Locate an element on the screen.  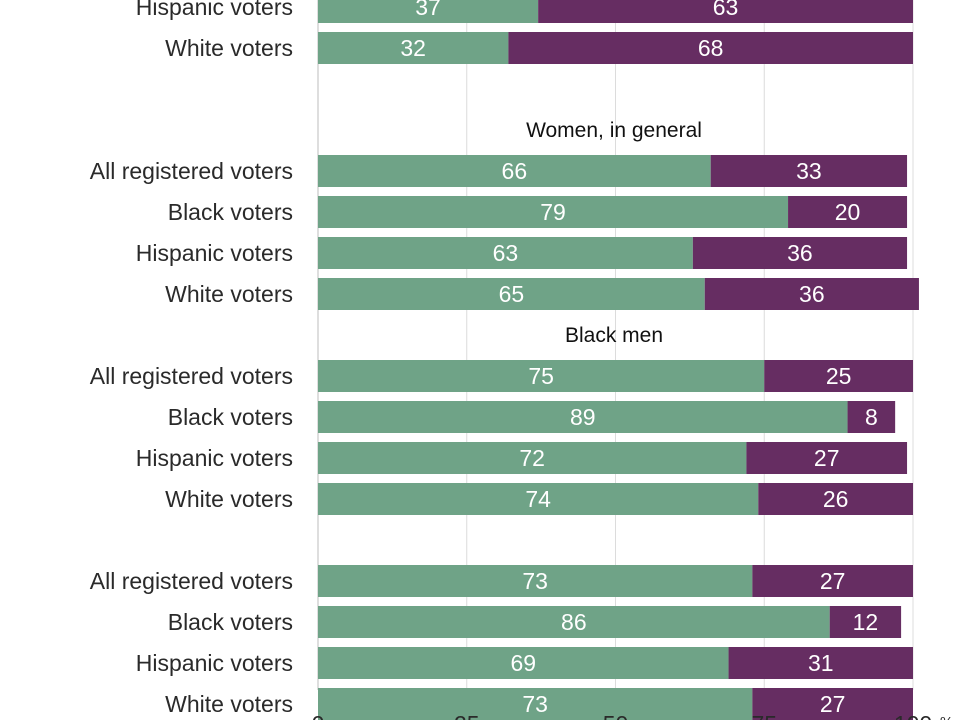
data-label: 25 is located at coordinates (839, 376).